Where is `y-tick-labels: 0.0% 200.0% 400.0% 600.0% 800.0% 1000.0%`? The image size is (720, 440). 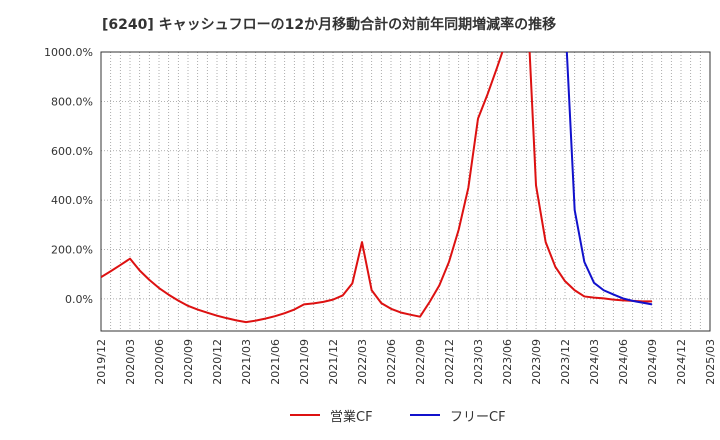 y-tick-labels: 0.0% 200.0% 400.0% 600.0% 800.0% 1000.0% is located at coordinates (68, 176).